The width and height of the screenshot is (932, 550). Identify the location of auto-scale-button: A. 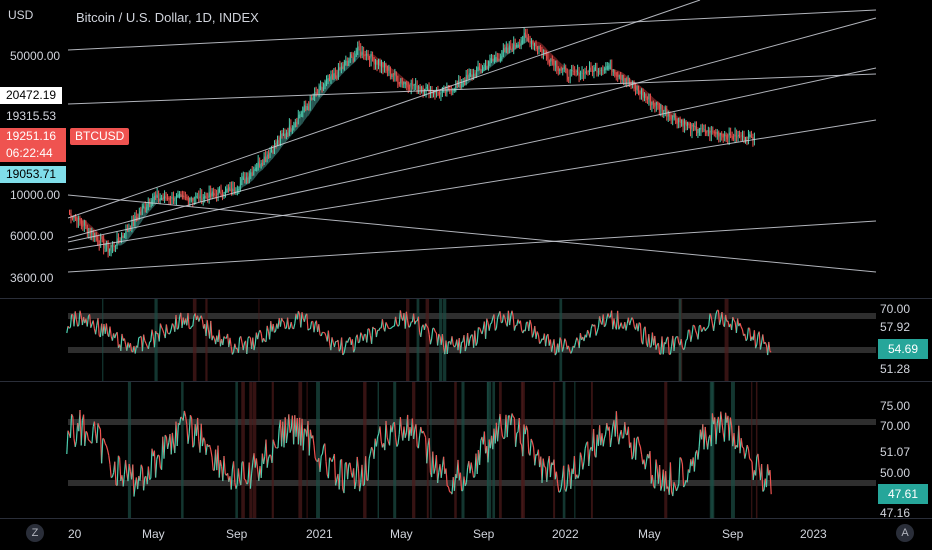
(905, 533).